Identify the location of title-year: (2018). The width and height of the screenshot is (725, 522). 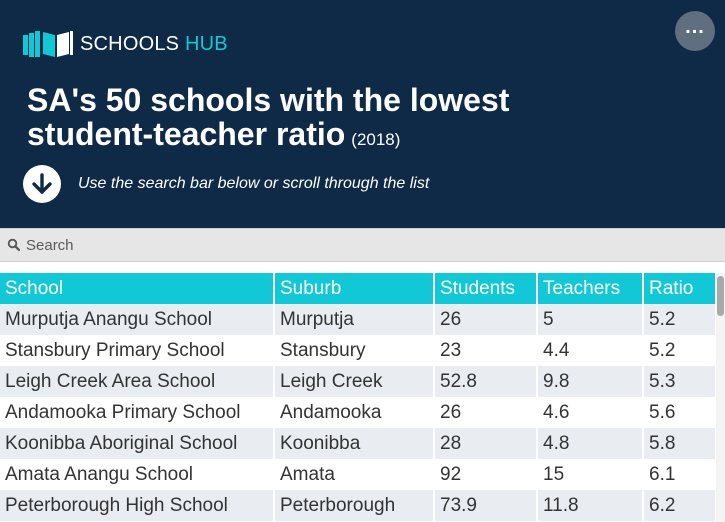
(376, 139).